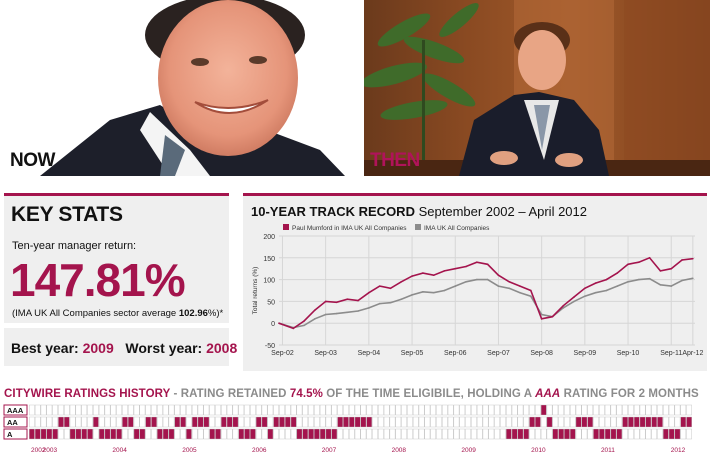  What do you see at coordinates (325, 353) in the screenshot?
I see `x-tick-label: Sep-03` at bounding box center [325, 353].